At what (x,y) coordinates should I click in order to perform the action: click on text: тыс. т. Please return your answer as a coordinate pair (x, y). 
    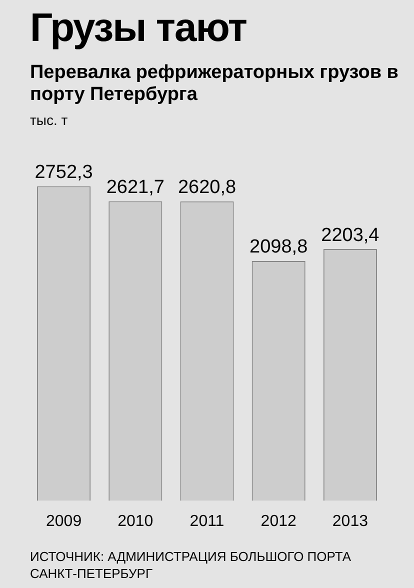
    Looking at the image, I should click on (49, 120).